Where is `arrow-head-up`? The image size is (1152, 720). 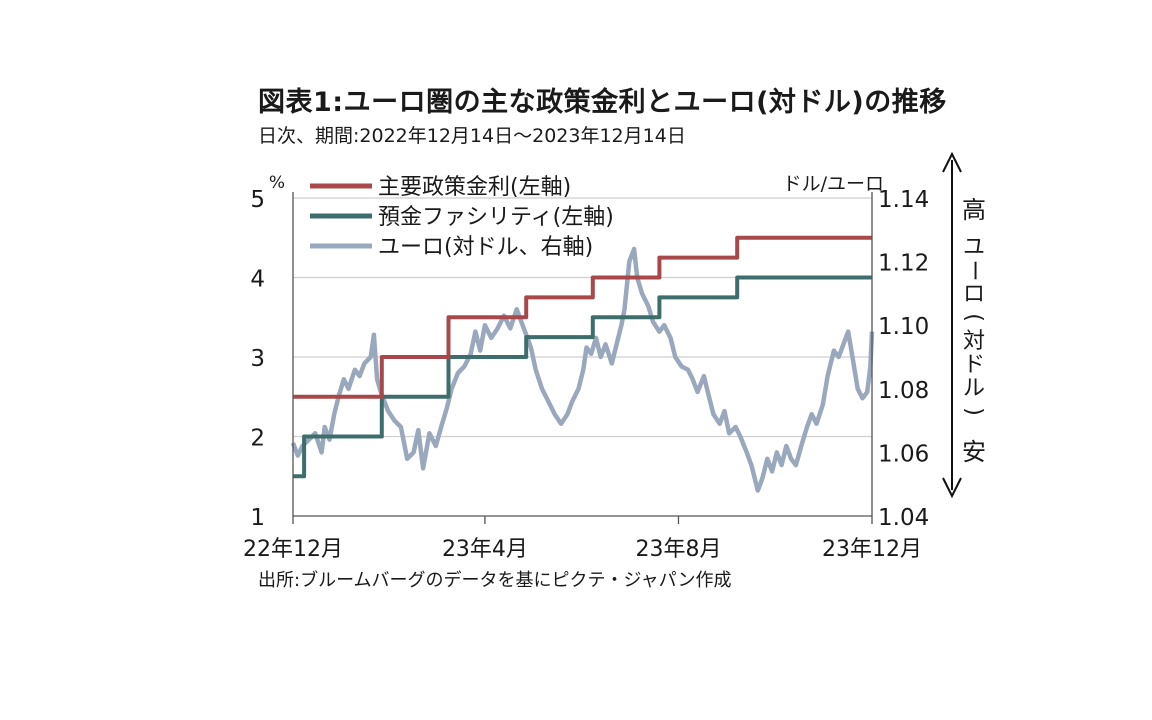 arrow-head-up is located at coordinates (952, 162).